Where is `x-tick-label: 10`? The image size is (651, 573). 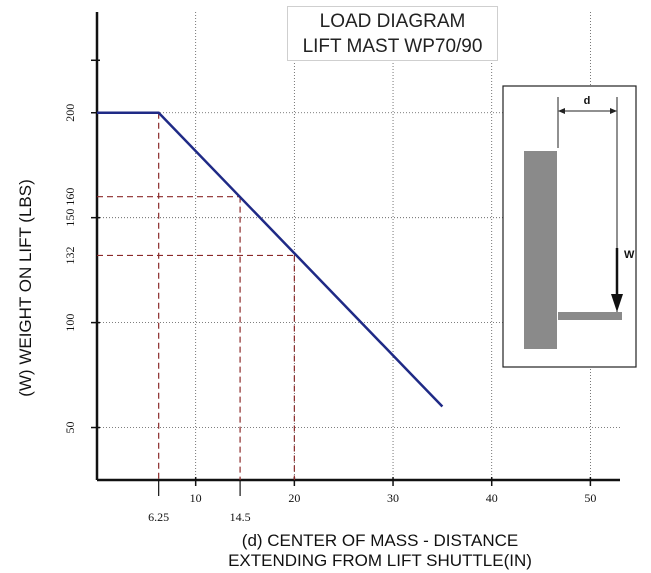
x-tick-label: 10 is located at coordinates (196, 498).